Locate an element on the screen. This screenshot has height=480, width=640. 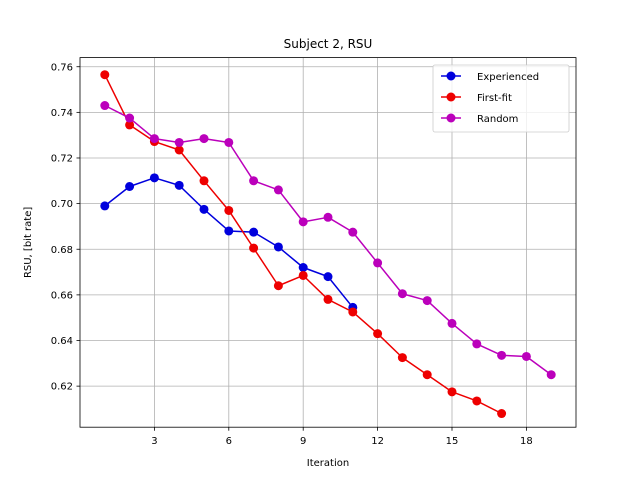
legend-marker-experienced is located at coordinates (451, 76).